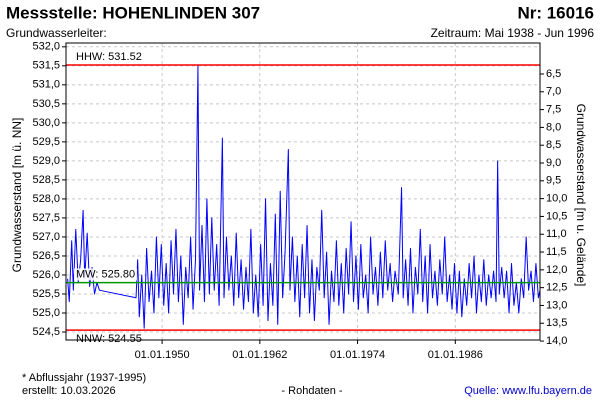  What do you see at coordinates (84, 378) in the screenshot?
I see `footnote: * Abflussjahr (1937-1995)` at bounding box center [84, 378].